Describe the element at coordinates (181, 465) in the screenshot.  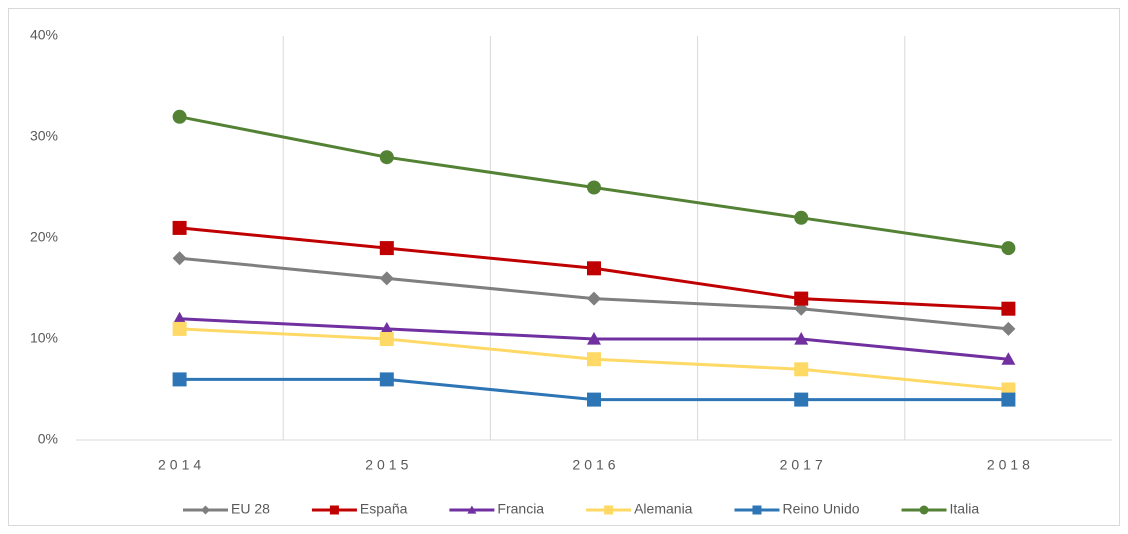
I see `x-tick-label: 2014` at that location.